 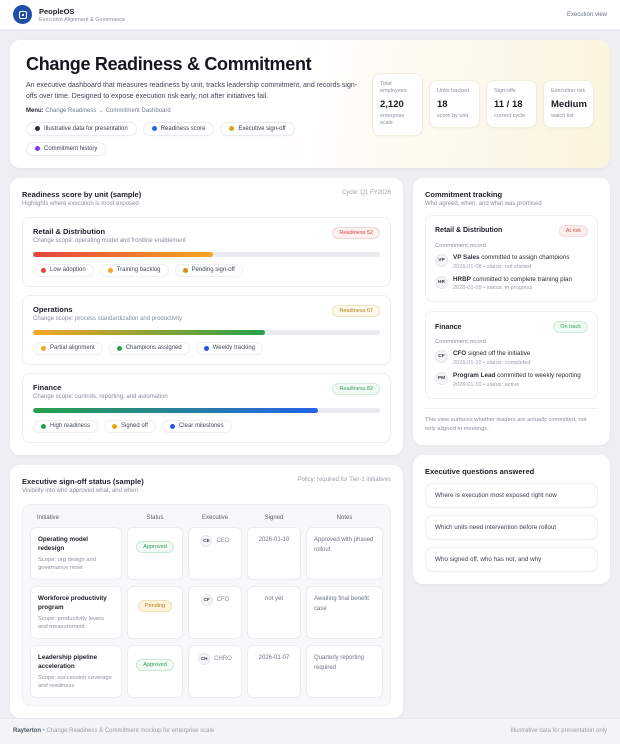 I want to click on commitment-meta: 2026-01-10 • status: completed, so click(x=492, y=363).